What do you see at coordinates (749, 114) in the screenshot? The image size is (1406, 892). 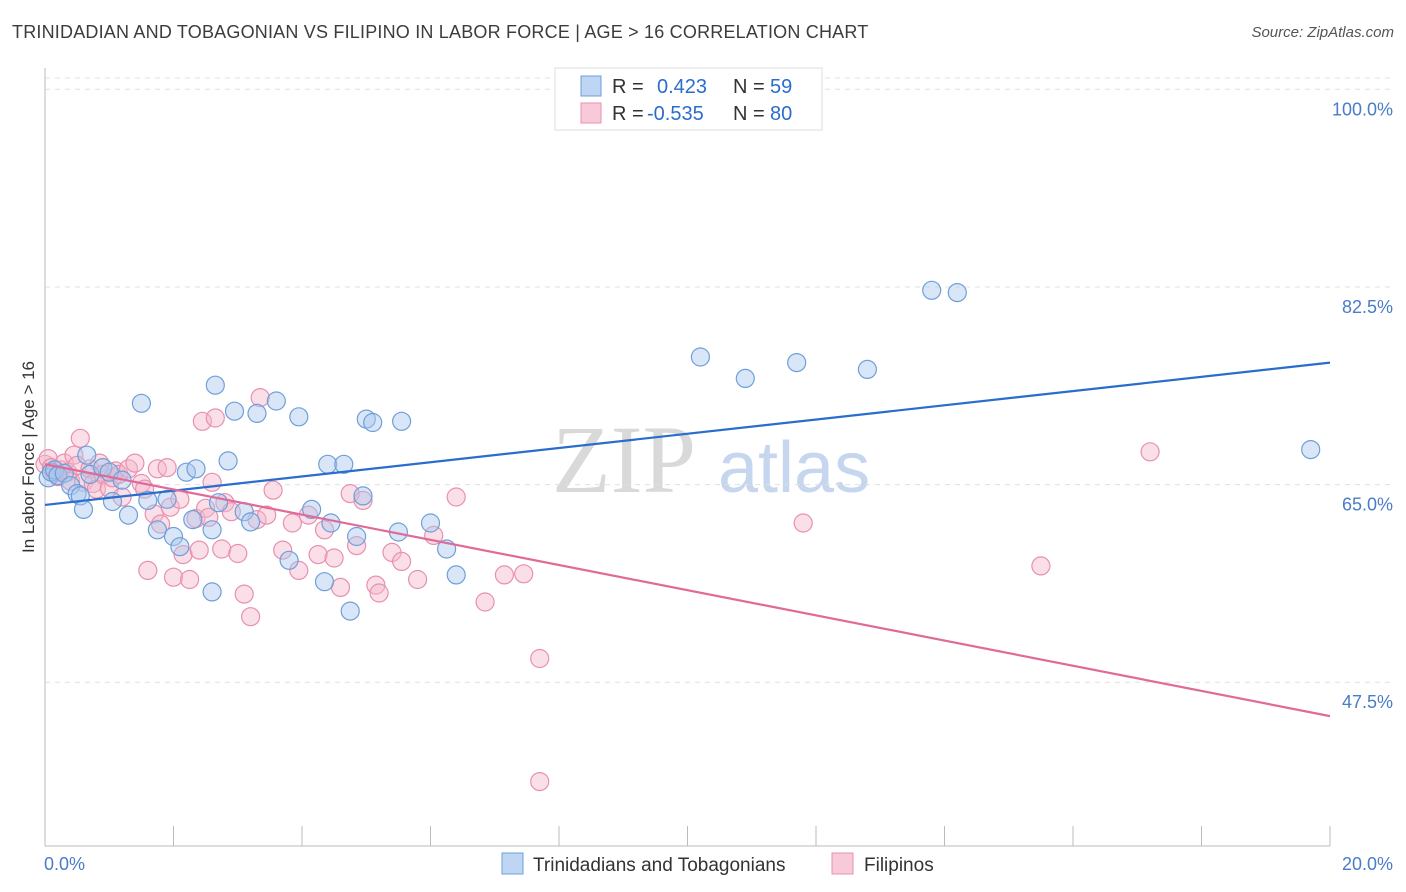 I see `legend-n-label-pink: N =` at bounding box center [749, 114].